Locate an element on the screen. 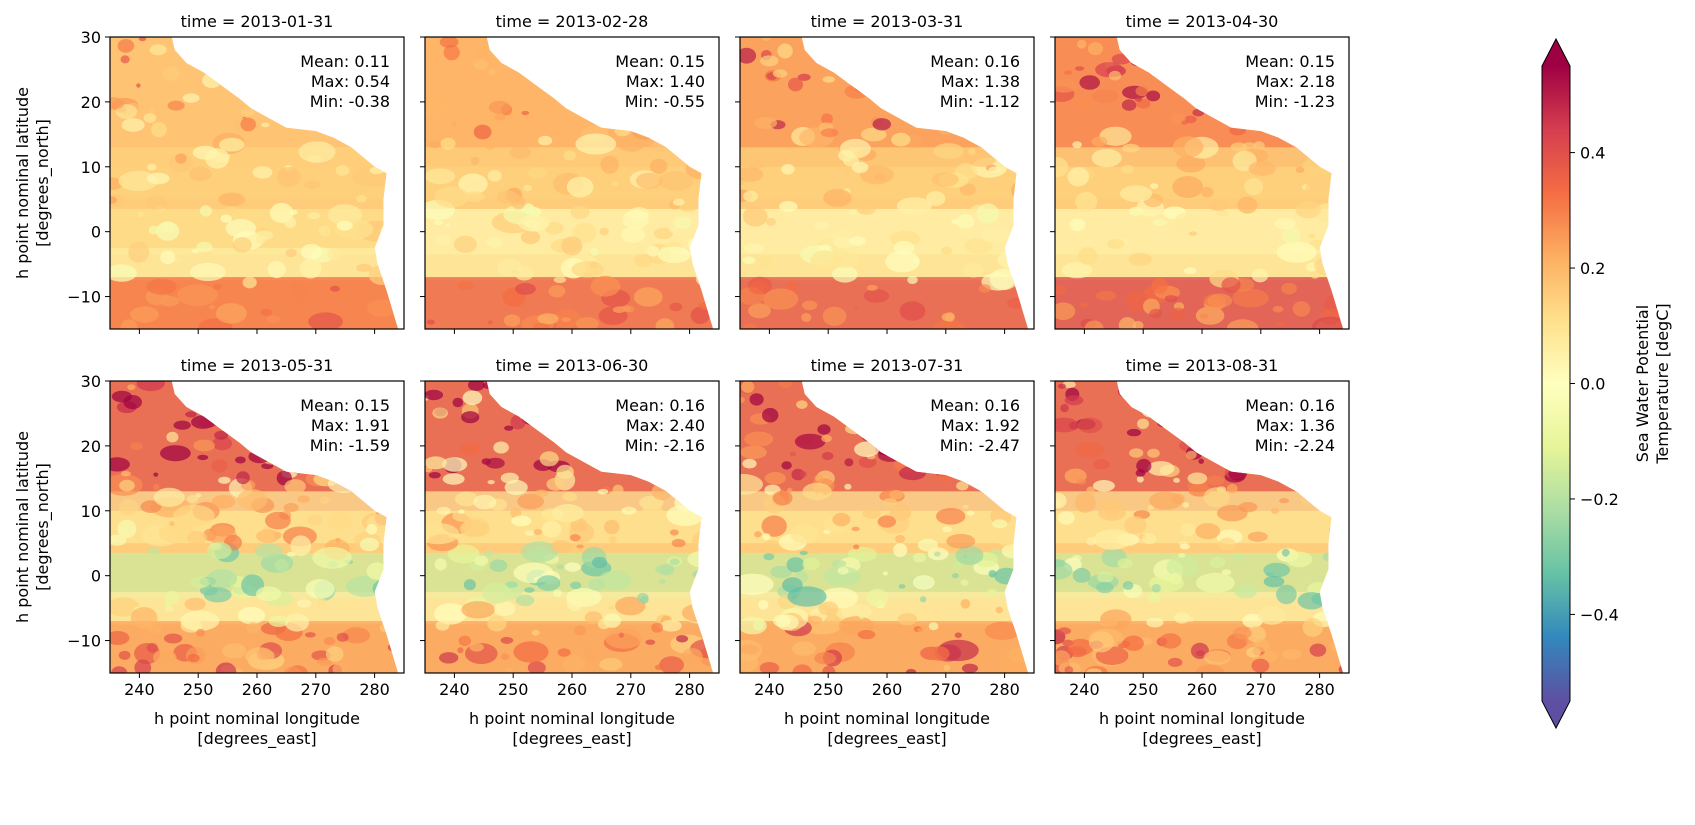 The width and height of the screenshot is (1695, 825). colorbar-label-unit: Temperature [degC] is located at coordinates (1662, 383).